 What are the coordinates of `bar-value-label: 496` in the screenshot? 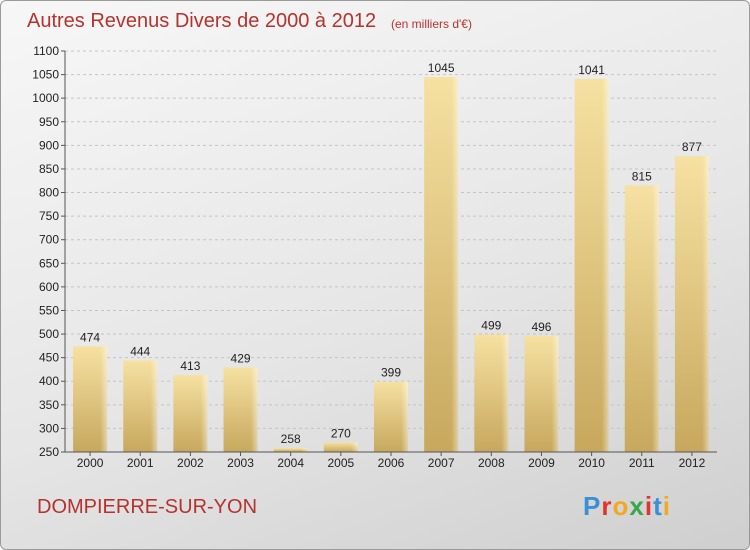 It's located at (541, 327).